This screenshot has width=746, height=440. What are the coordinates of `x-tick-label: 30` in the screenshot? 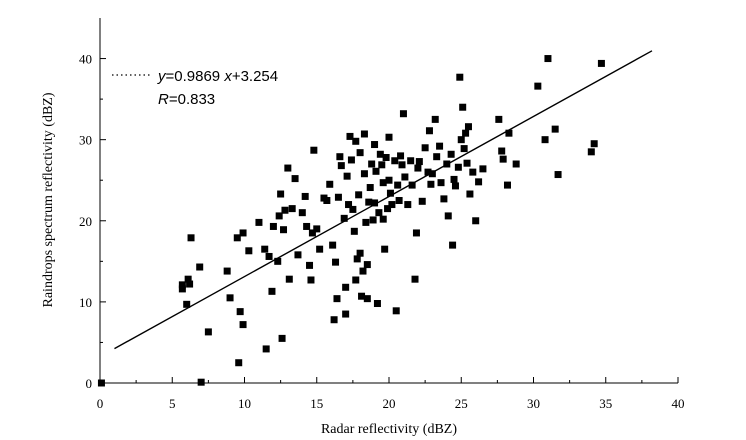 It's located at (533, 403).